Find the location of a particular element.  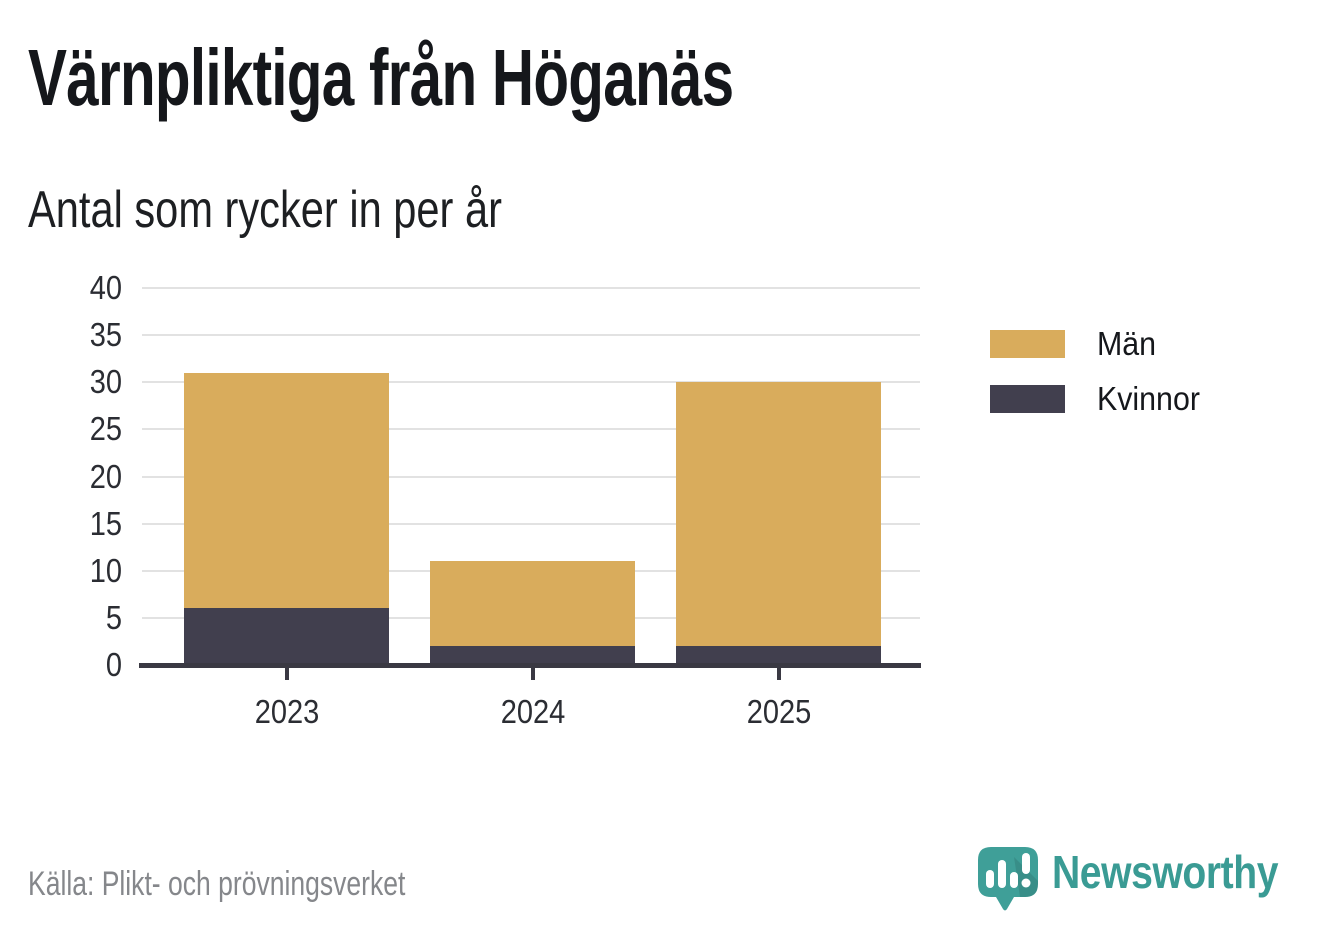

bar-2025 is located at coordinates (778, 476).